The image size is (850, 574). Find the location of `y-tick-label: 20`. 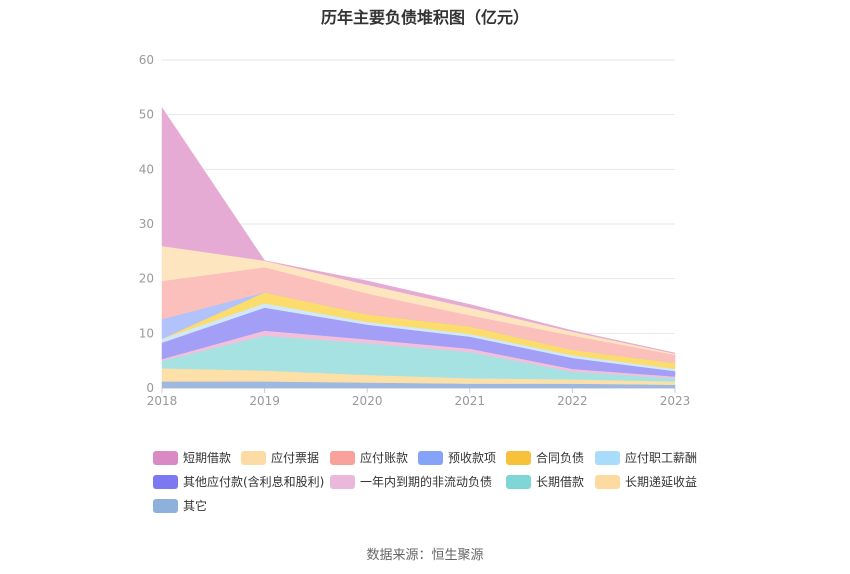

y-tick-label: 20 is located at coordinates (146, 279).